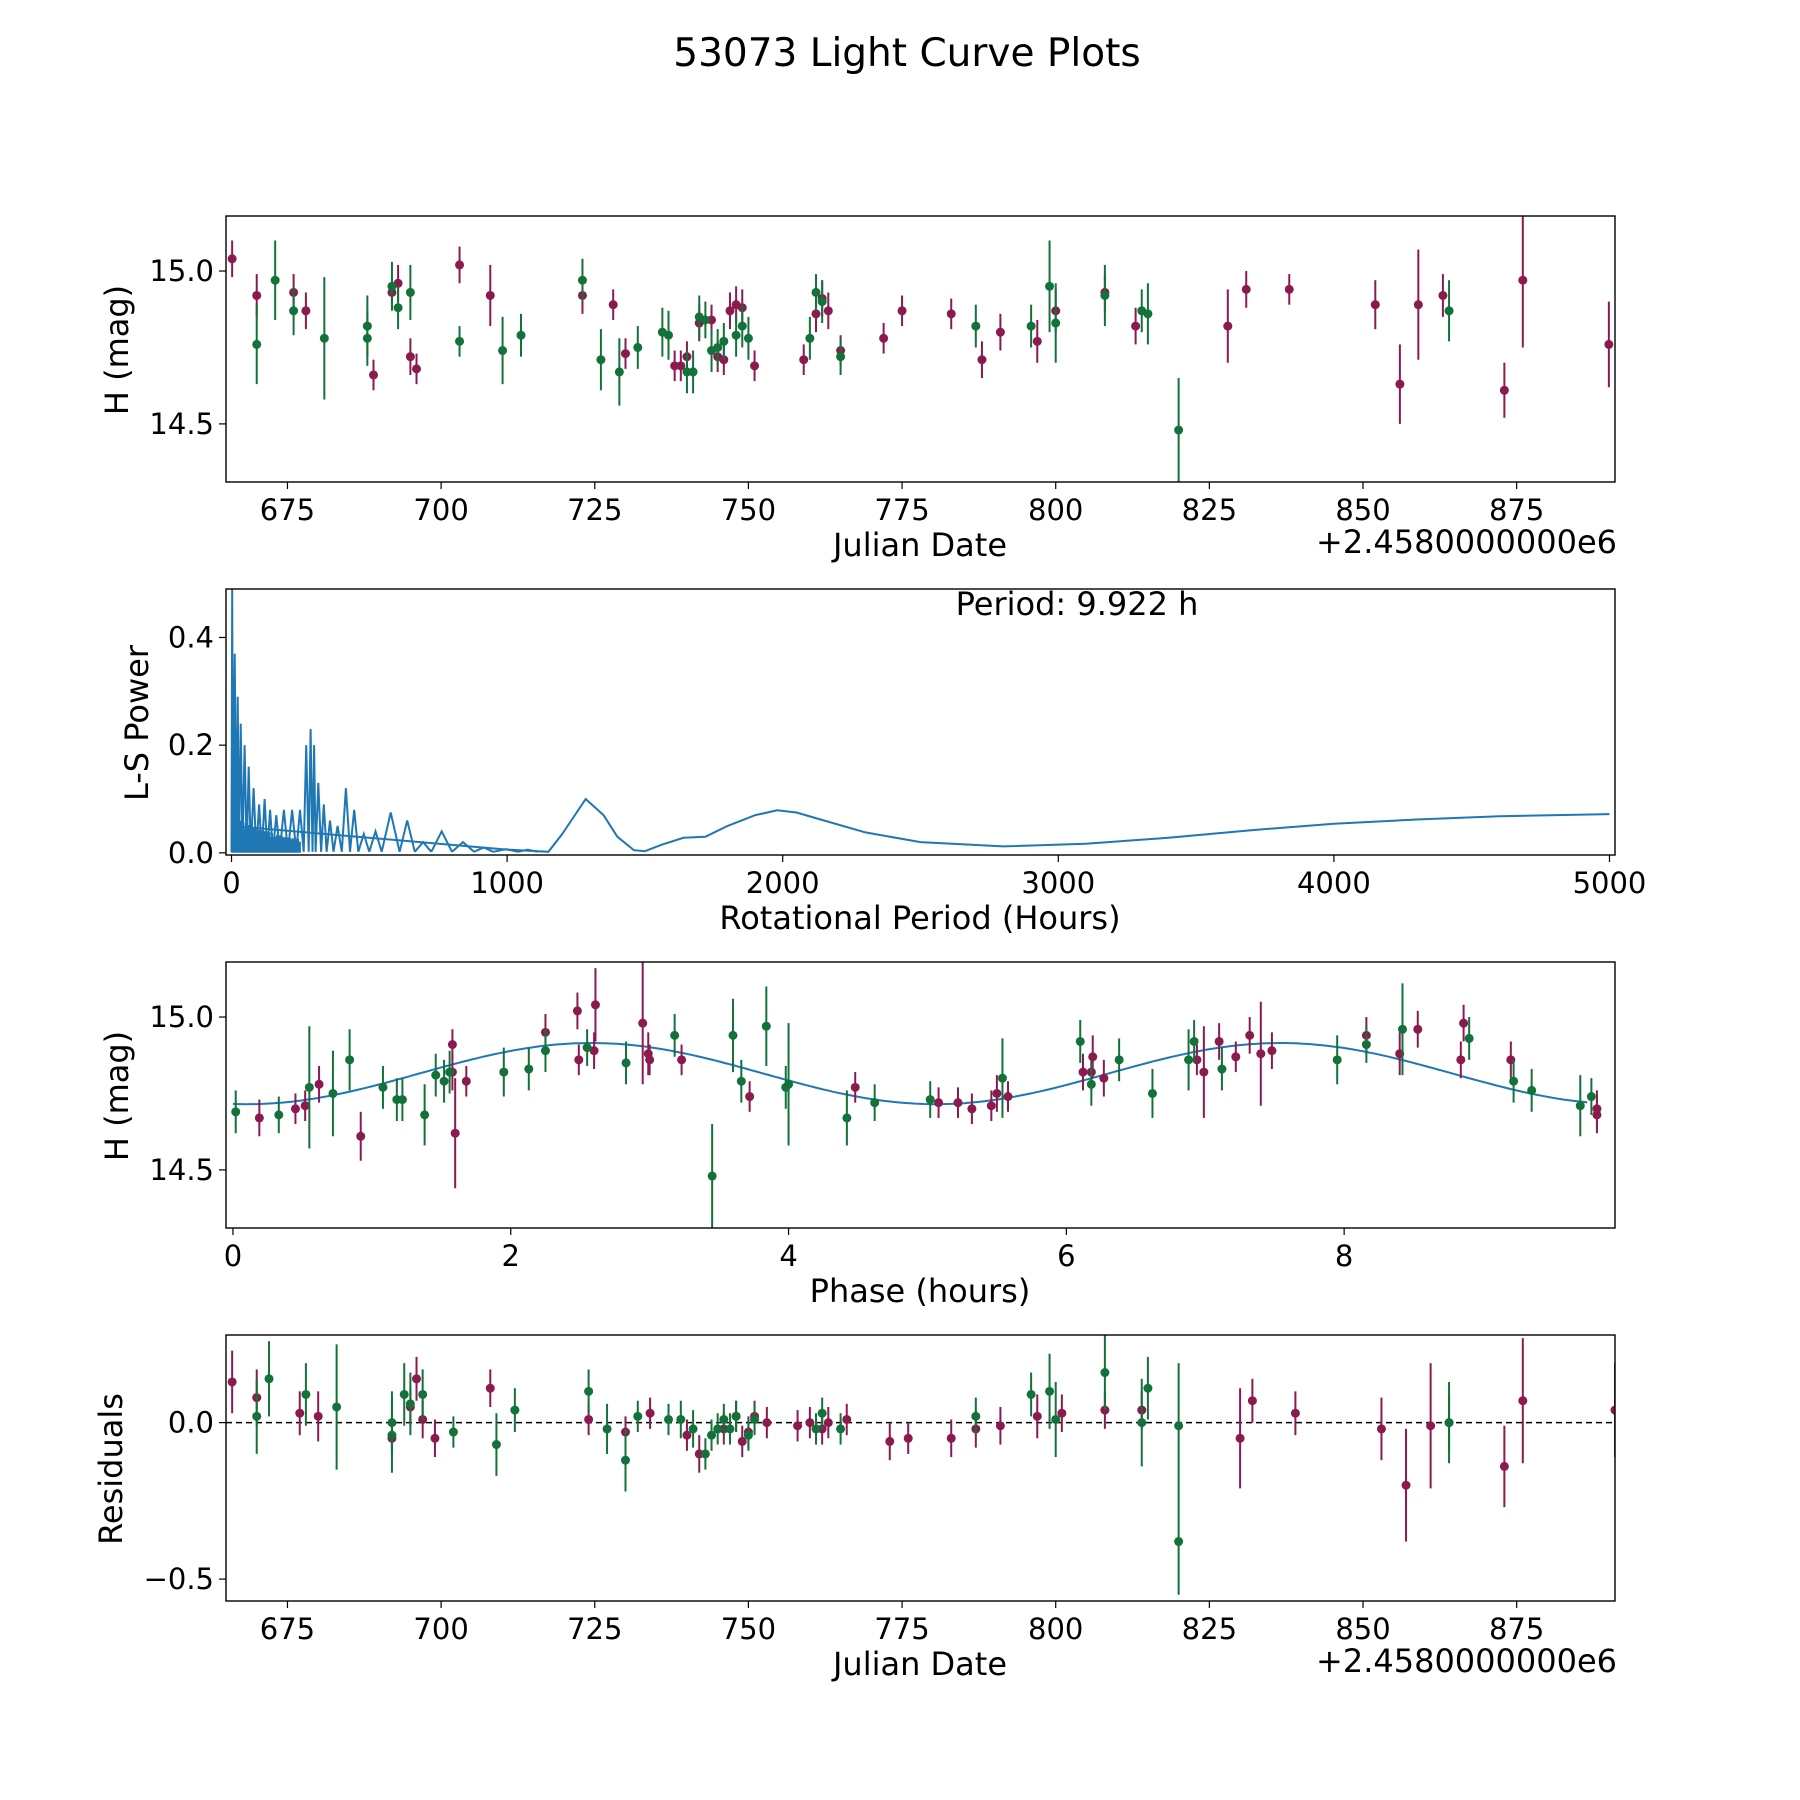  Describe the element at coordinates (191, 637) in the screenshot. I see `periodogram-ytick-label: 0.4` at that location.